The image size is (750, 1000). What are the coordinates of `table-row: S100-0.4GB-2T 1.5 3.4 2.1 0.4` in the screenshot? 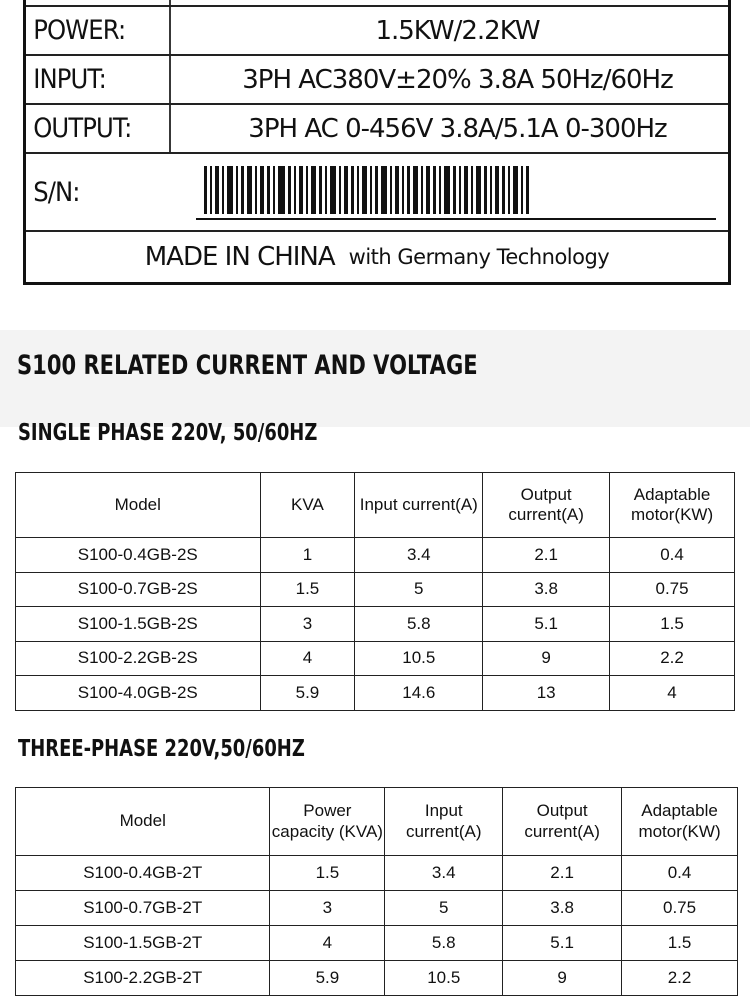 It's located at (376, 873).